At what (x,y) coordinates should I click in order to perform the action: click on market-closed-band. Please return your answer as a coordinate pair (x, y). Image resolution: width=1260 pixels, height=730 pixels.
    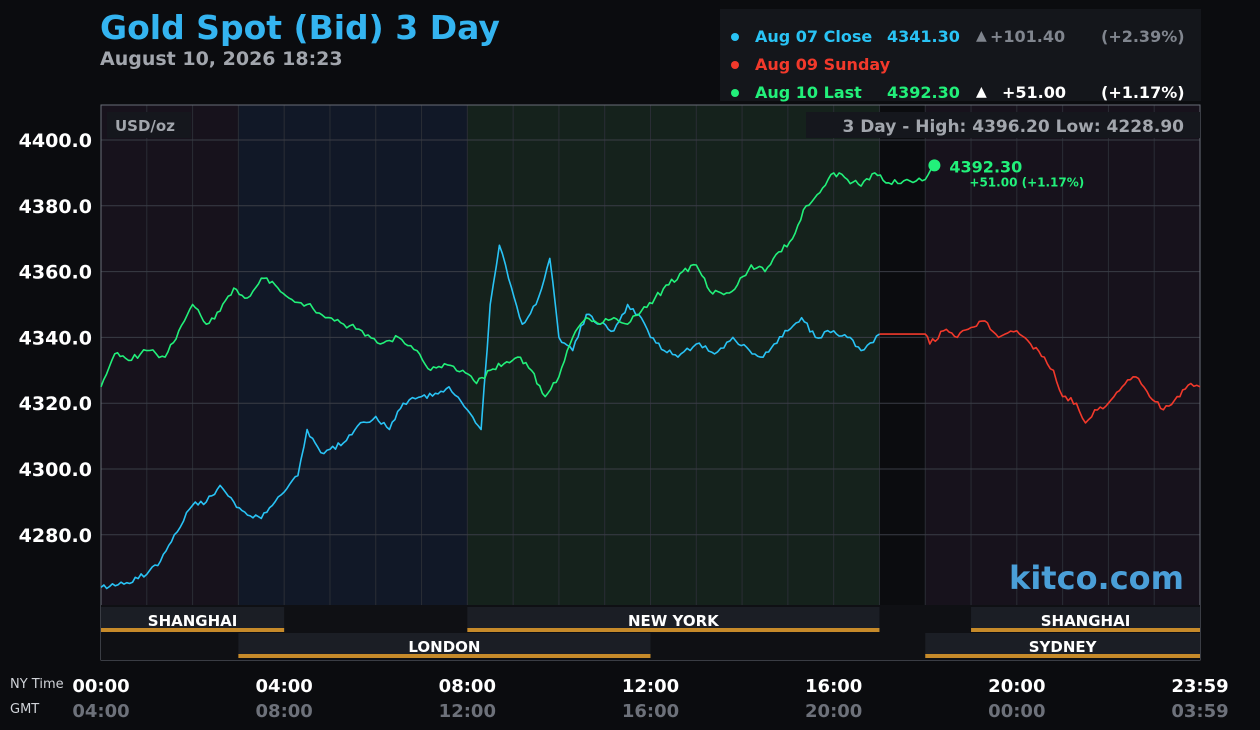
    Looking at the image, I should click on (902, 382).